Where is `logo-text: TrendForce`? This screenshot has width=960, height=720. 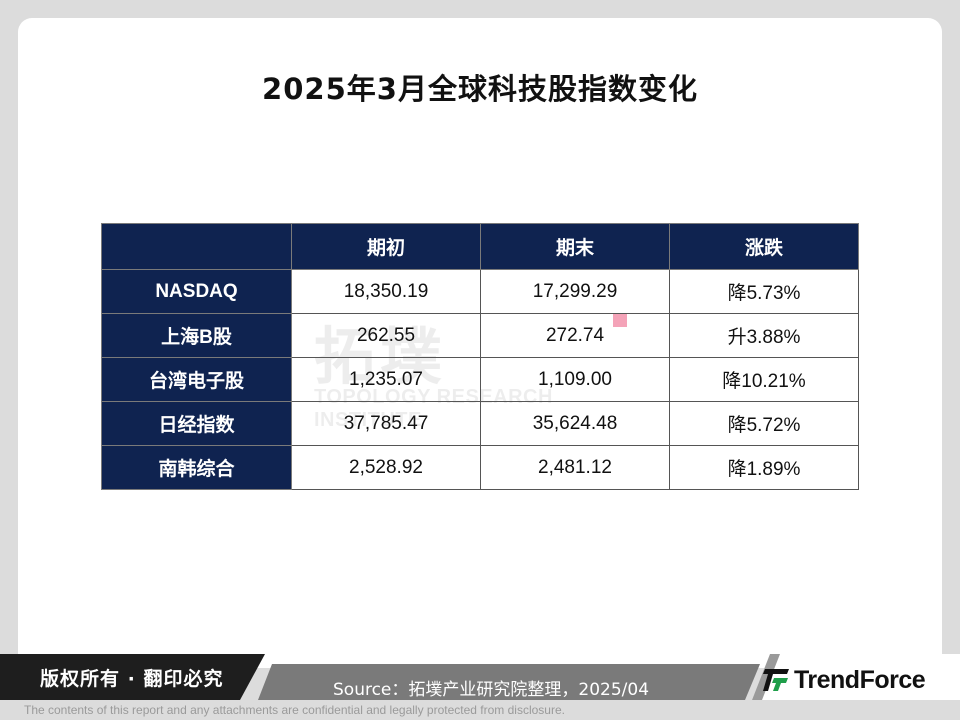
logo-text: TrendForce is located at coordinates (860, 679).